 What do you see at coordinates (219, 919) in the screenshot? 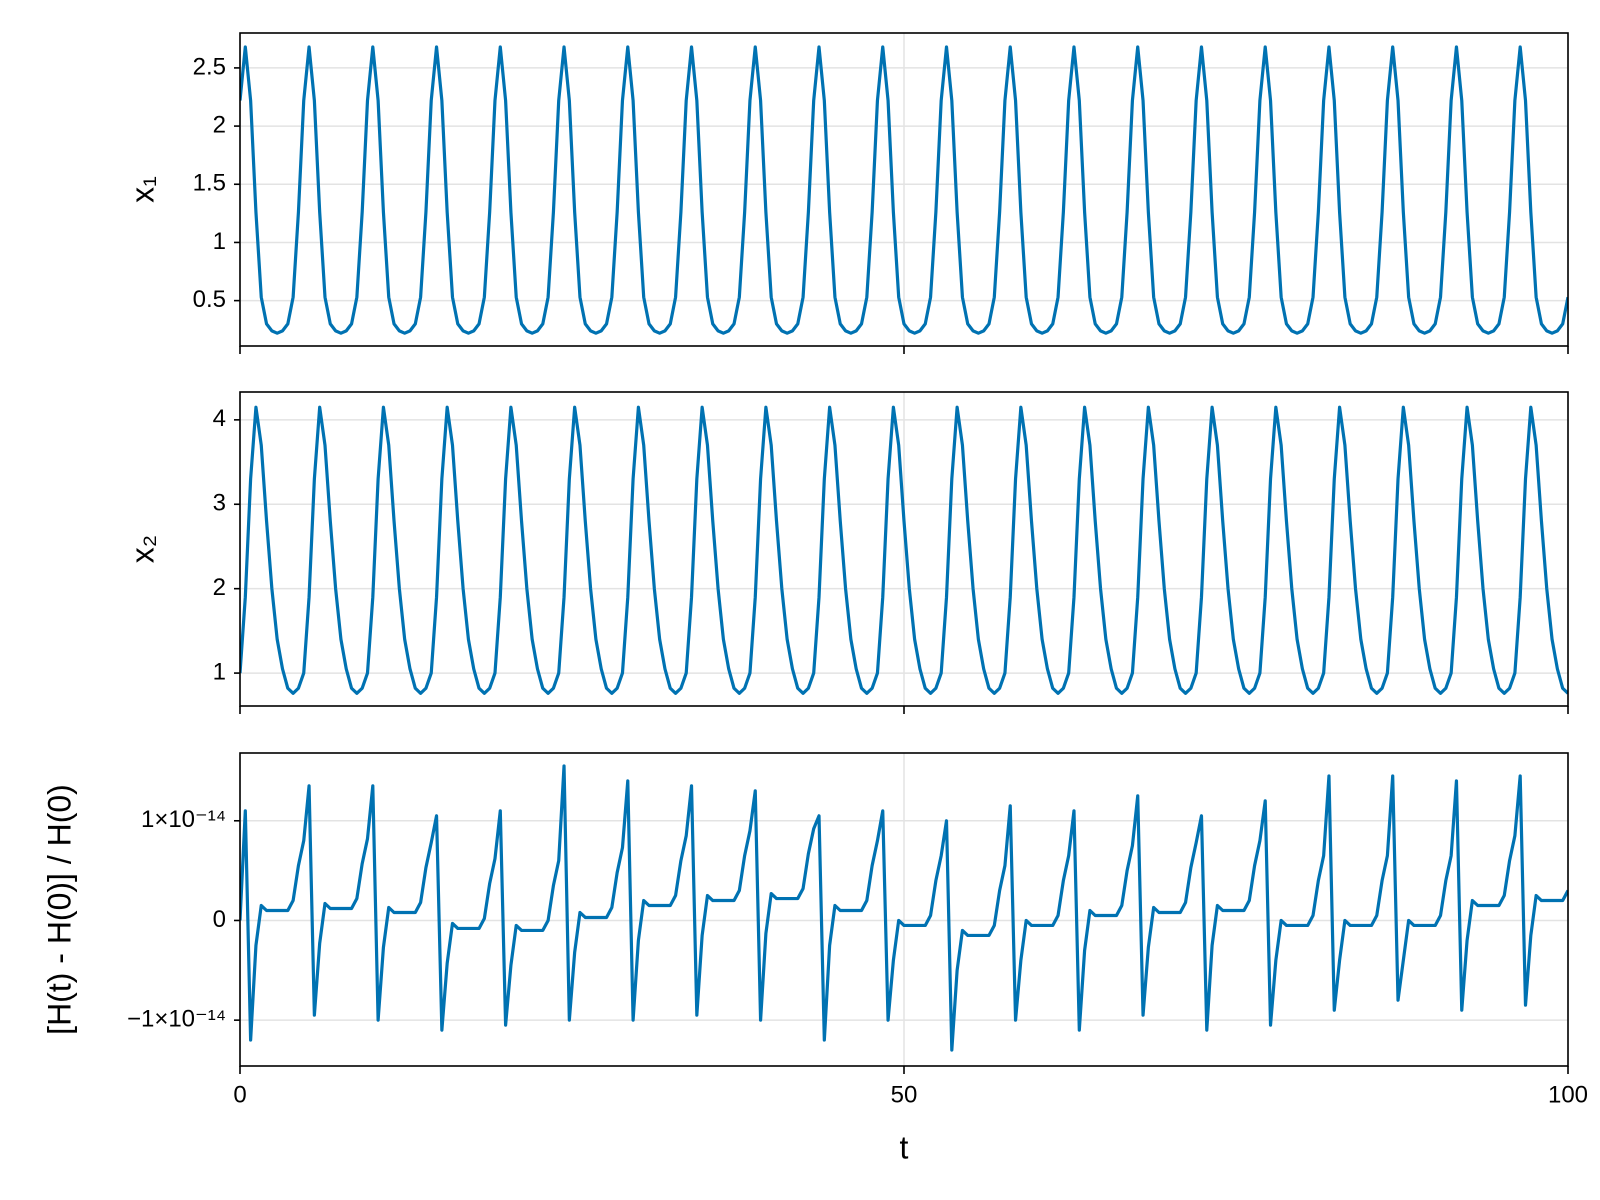
I see `y-tick-label: 0` at bounding box center [219, 919].